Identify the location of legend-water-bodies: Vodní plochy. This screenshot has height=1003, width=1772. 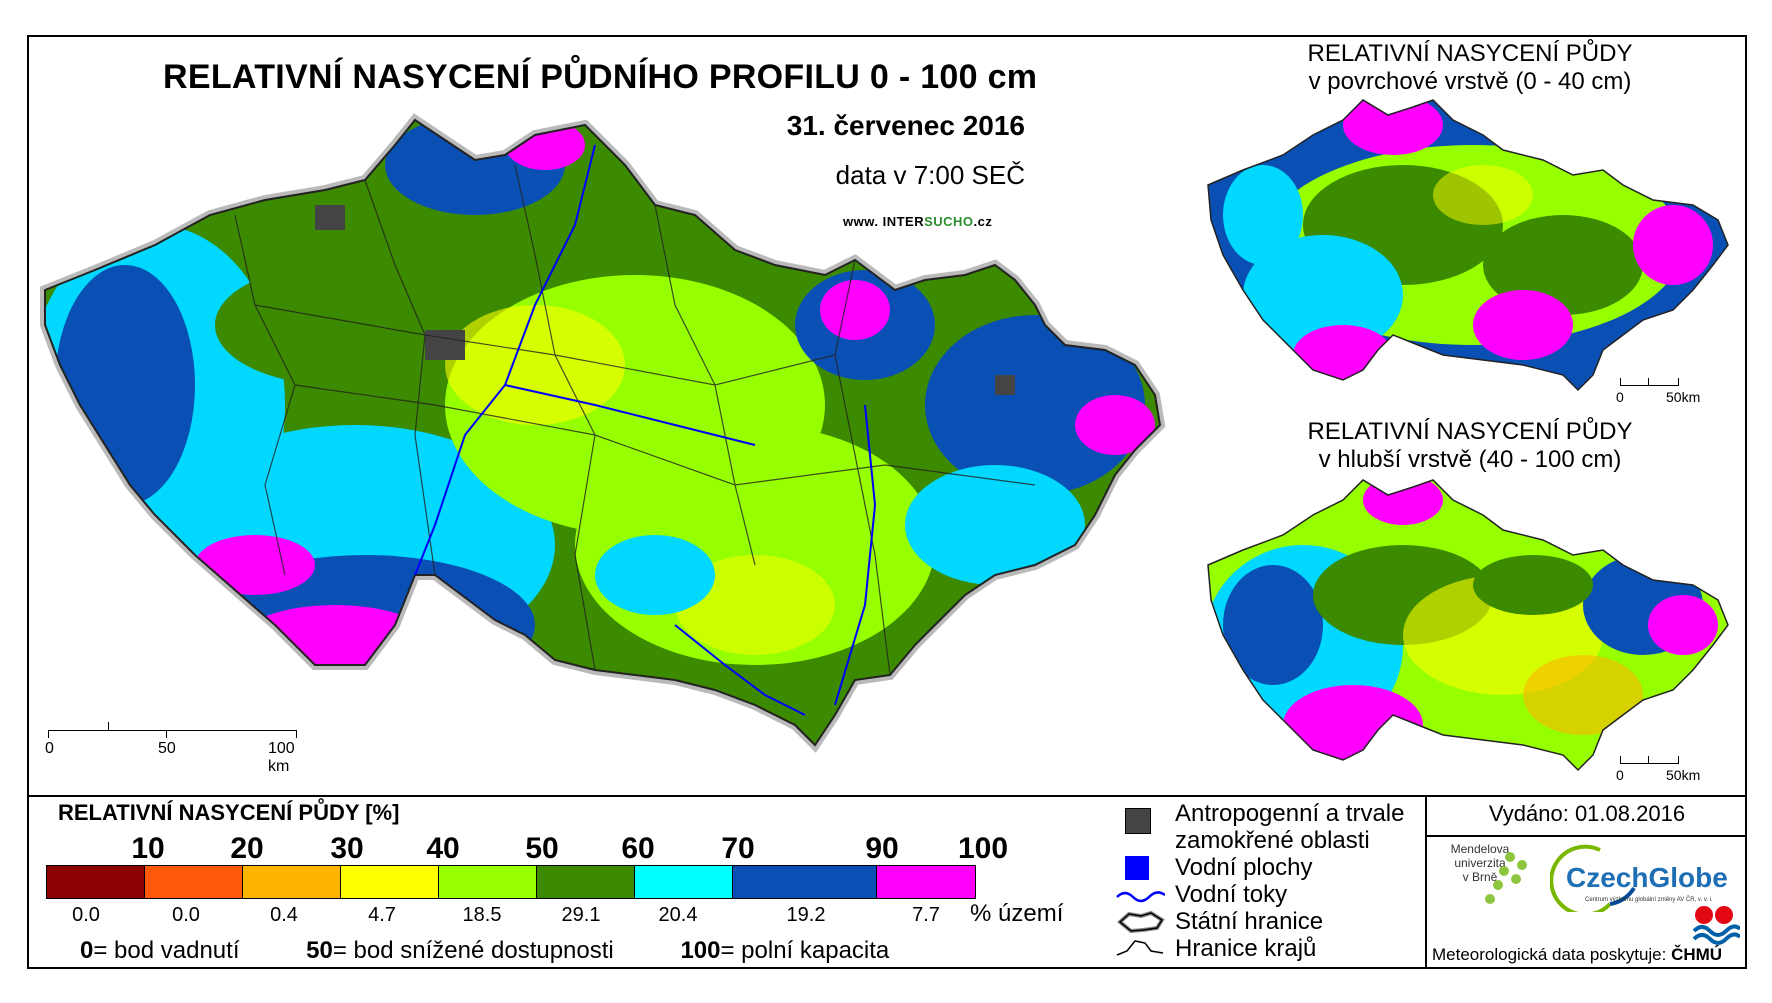
(1260, 867).